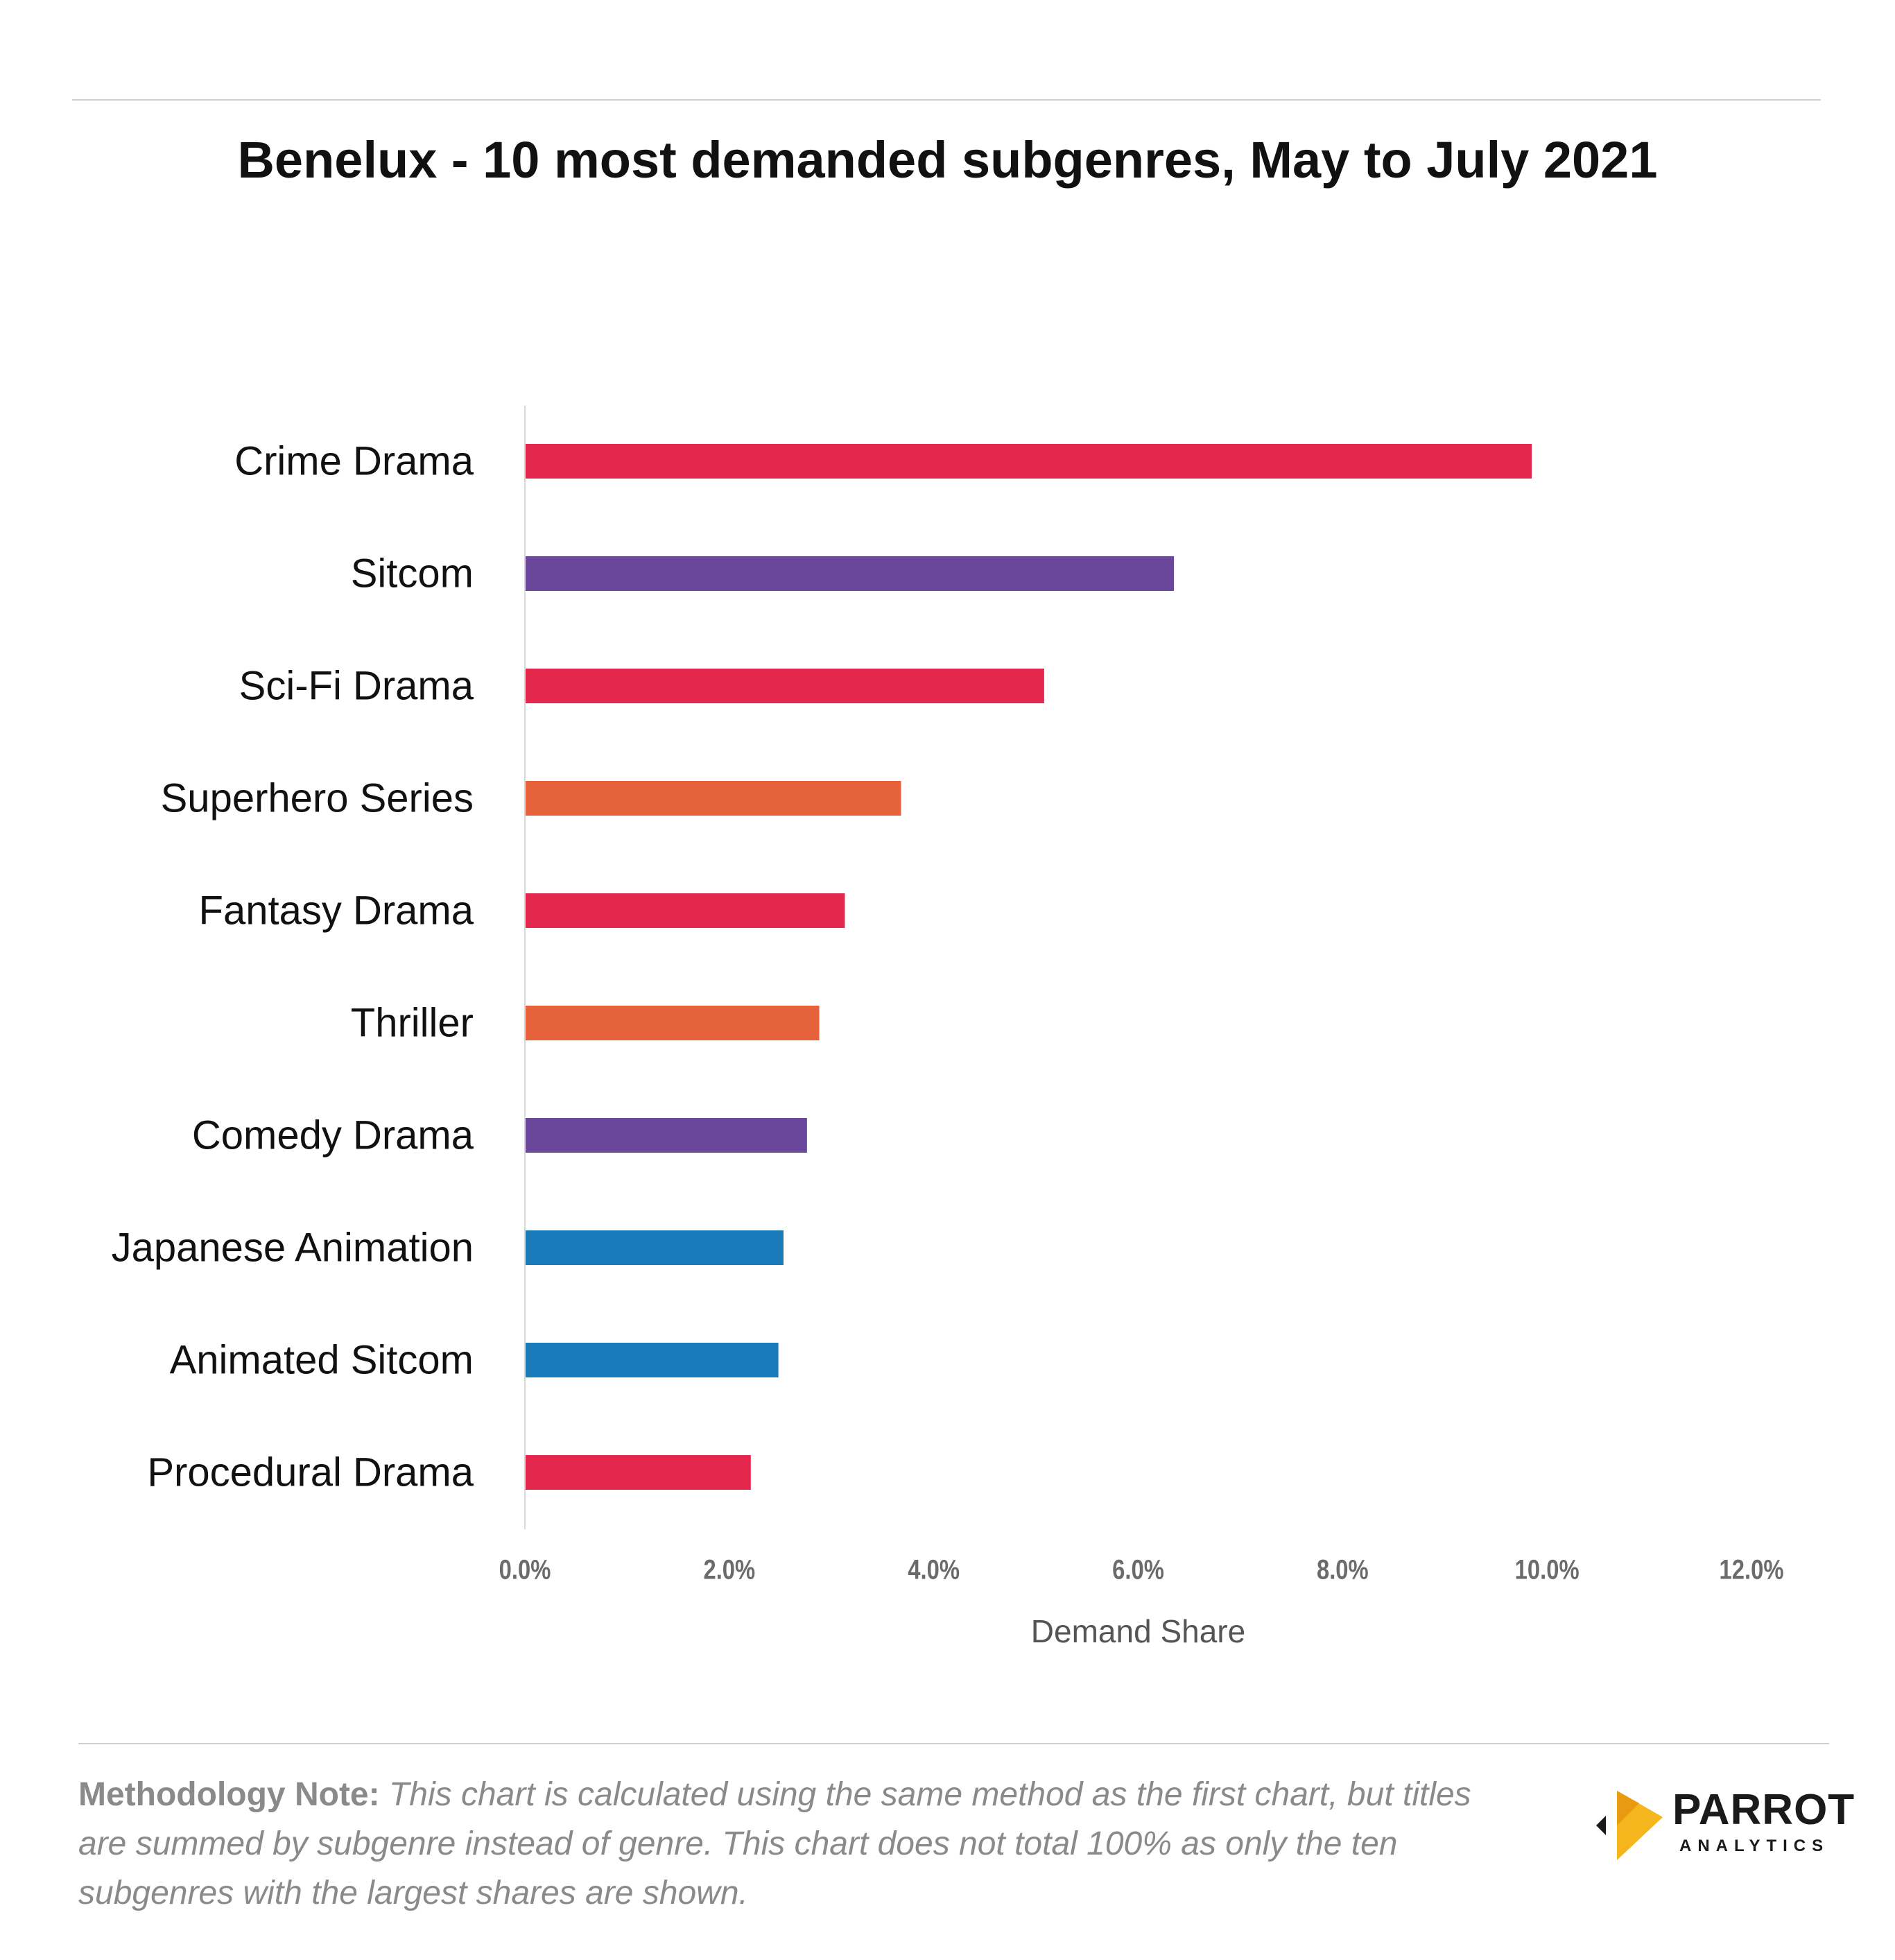 The width and height of the screenshot is (1895, 1960). What do you see at coordinates (953, 1744) in the screenshot?
I see `bottom-divider` at bounding box center [953, 1744].